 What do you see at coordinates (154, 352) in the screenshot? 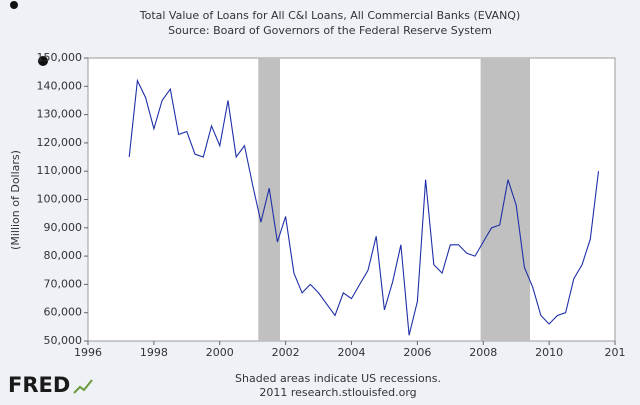
I see `x-tick-label: 1998` at bounding box center [154, 352].